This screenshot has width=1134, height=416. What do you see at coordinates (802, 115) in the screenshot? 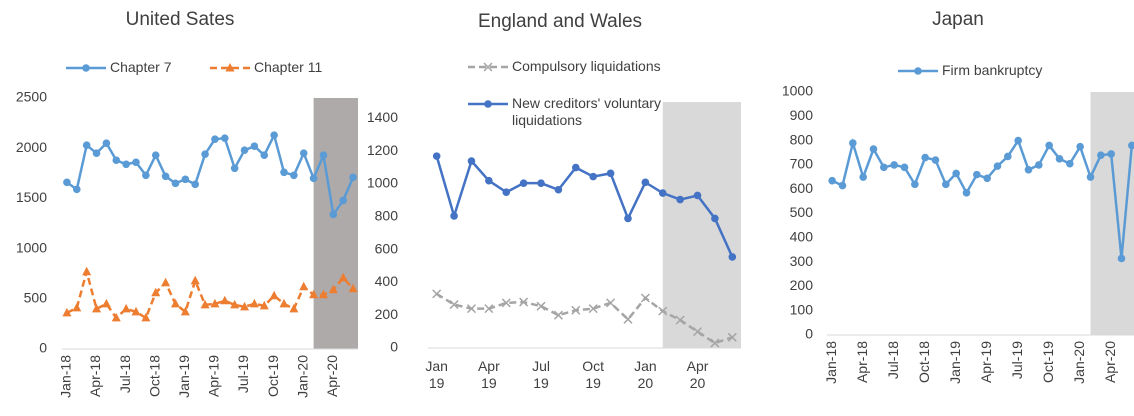
I see `y-tick-label: 900` at bounding box center [802, 115].